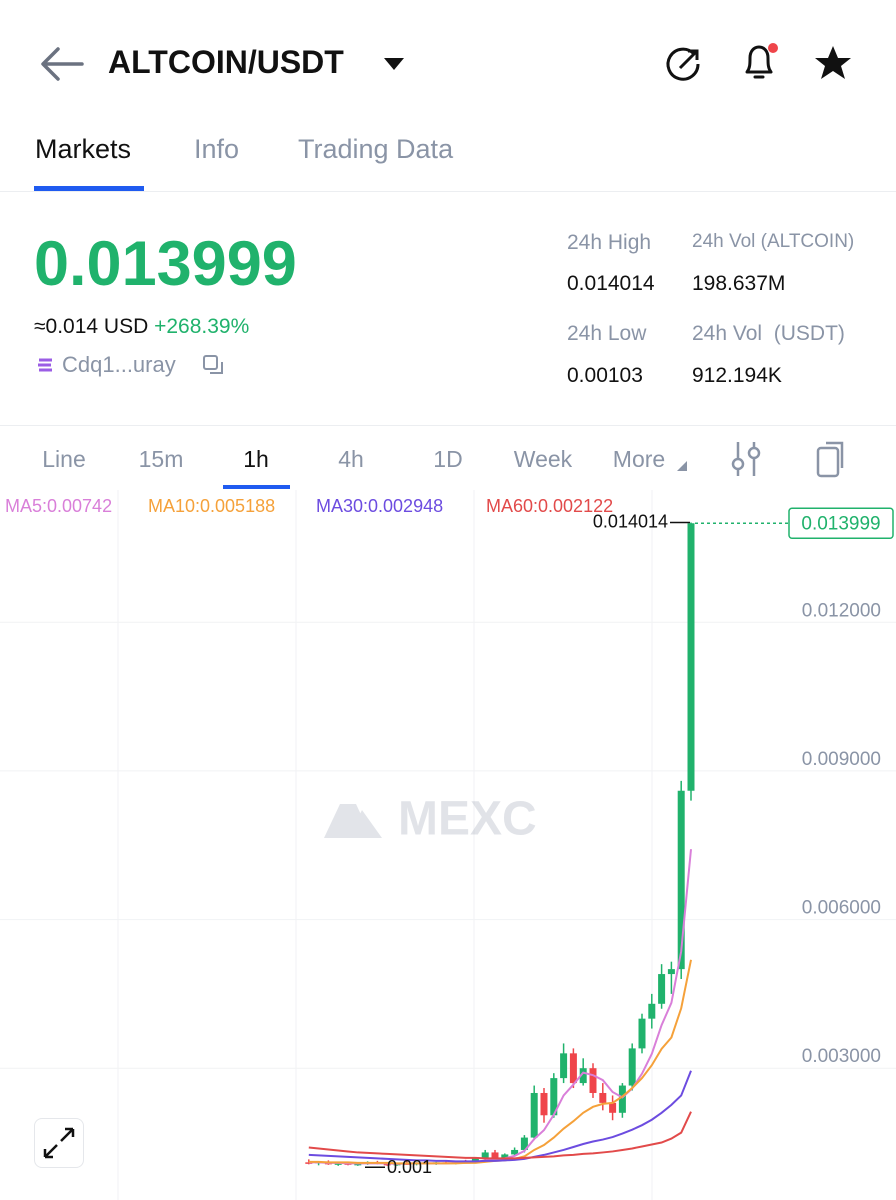  I want to click on low-marker-label: 0.001, so click(409, 1167).